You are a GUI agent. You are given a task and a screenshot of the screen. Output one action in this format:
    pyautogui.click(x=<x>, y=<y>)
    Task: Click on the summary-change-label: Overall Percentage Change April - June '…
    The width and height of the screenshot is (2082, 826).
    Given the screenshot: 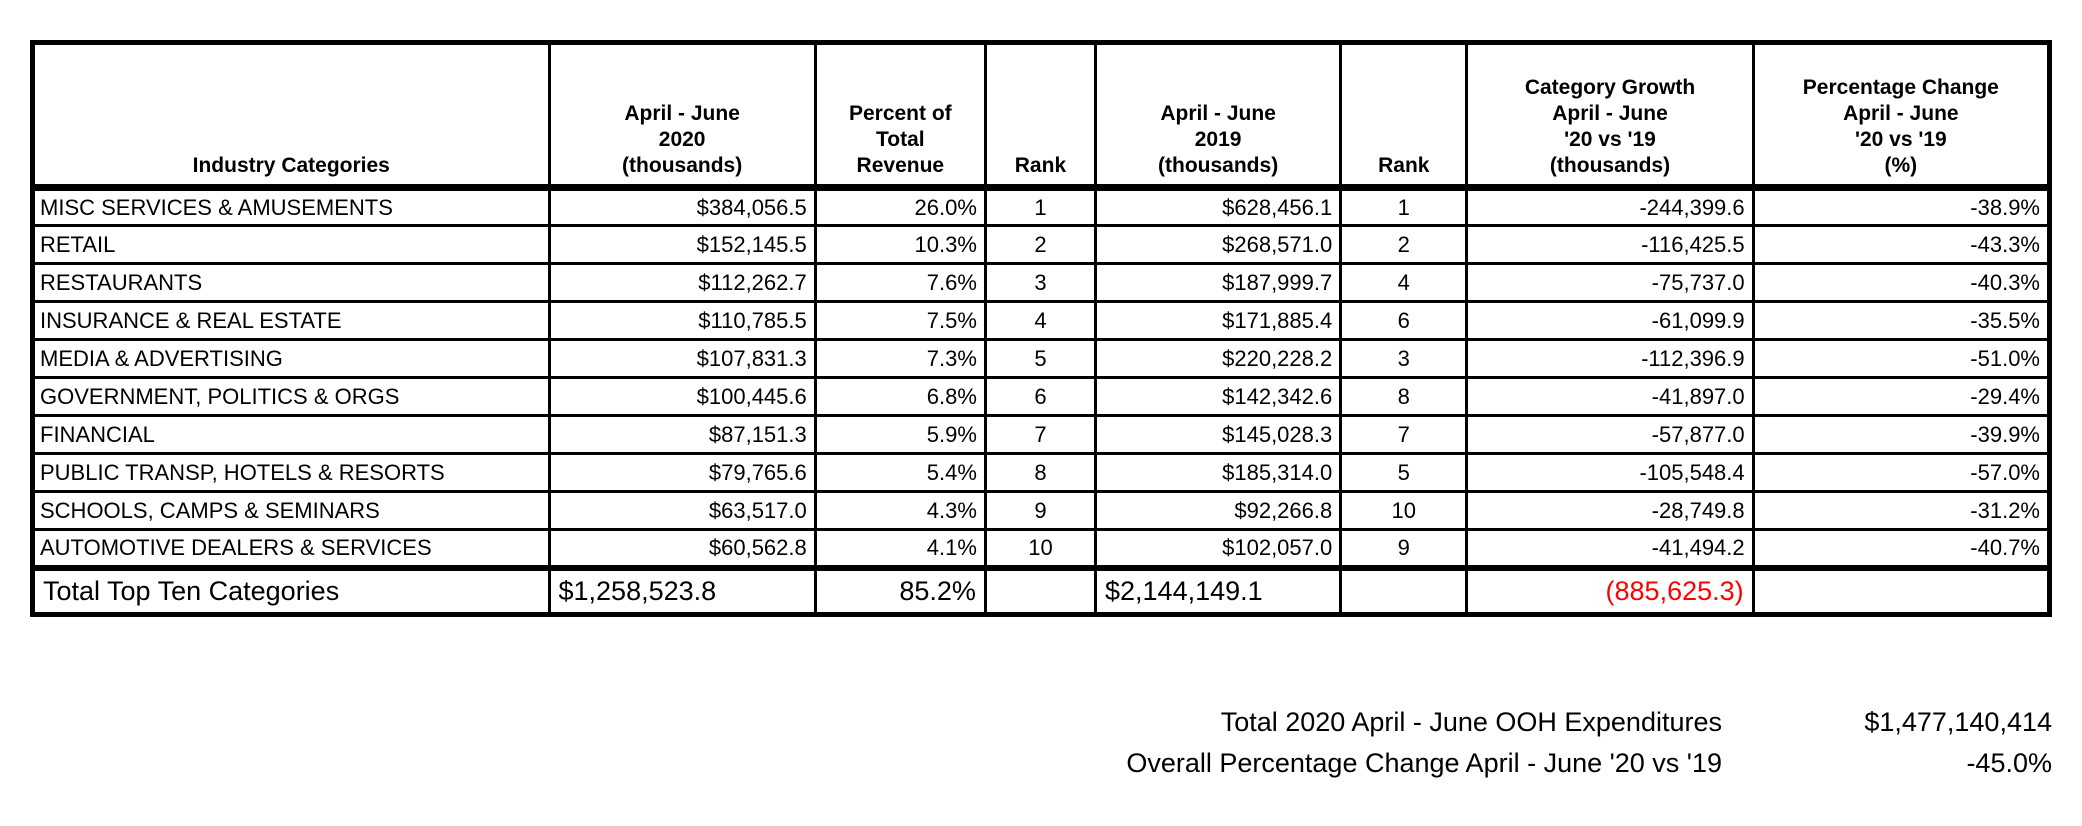 What is the action you would take?
    pyautogui.click(x=1424, y=763)
    